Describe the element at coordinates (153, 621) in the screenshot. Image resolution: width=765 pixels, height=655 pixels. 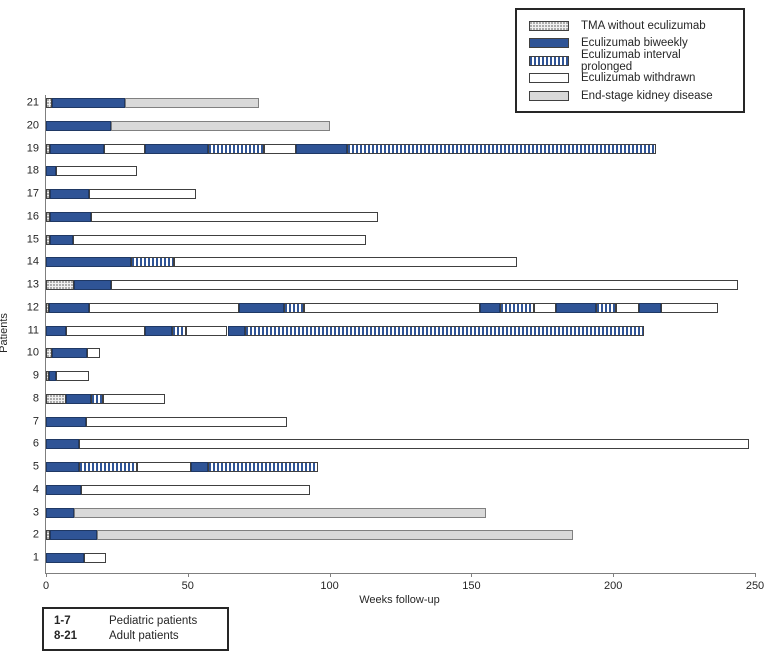
I see `footnote-label: Pediatric patients` at that location.